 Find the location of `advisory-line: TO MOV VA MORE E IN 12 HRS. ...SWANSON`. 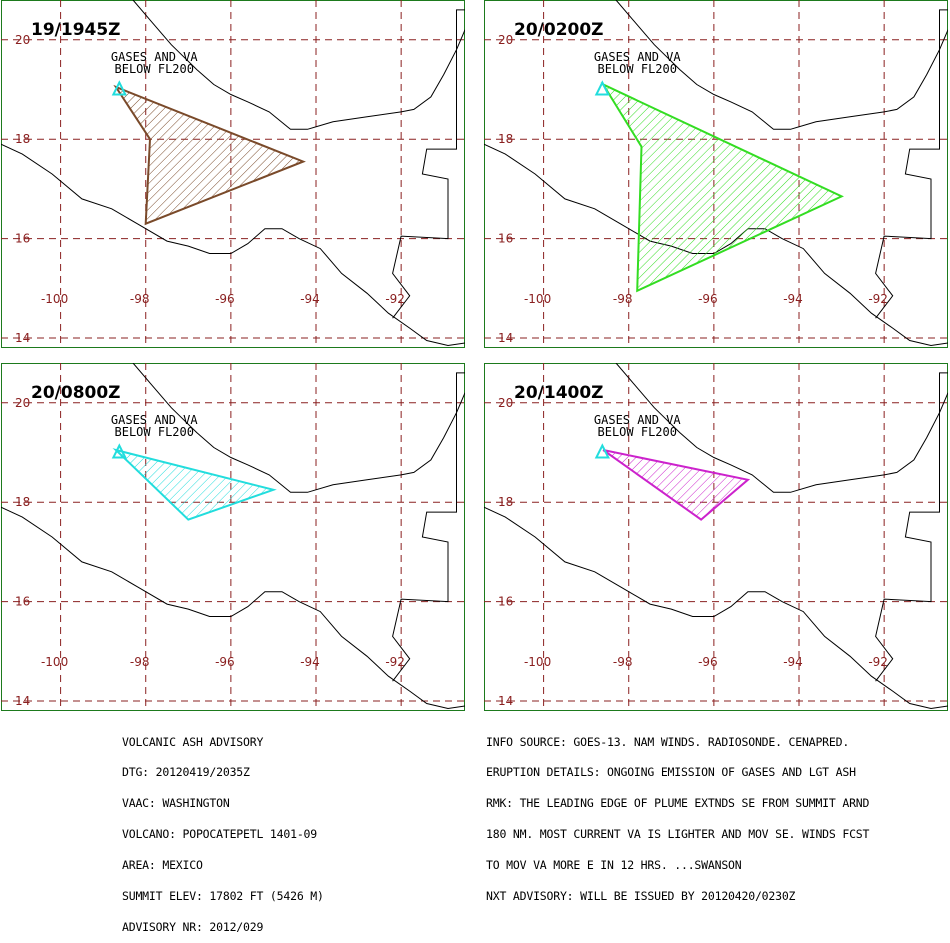

advisory-line: TO MOV VA MORE E IN 12 HRS. ...SWANSON is located at coordinates (614, 865).